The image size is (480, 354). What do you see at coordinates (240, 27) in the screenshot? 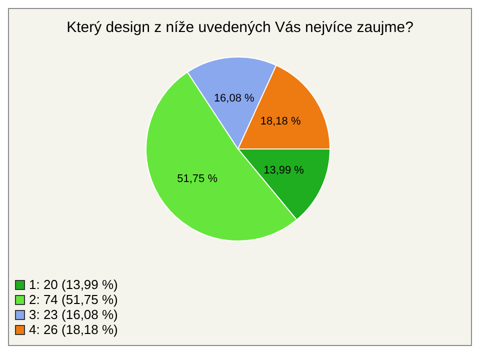
I see `chart-title: Který design z níže uvedených Vás nejvíce zaujme?` at bounding box center [240, 27].